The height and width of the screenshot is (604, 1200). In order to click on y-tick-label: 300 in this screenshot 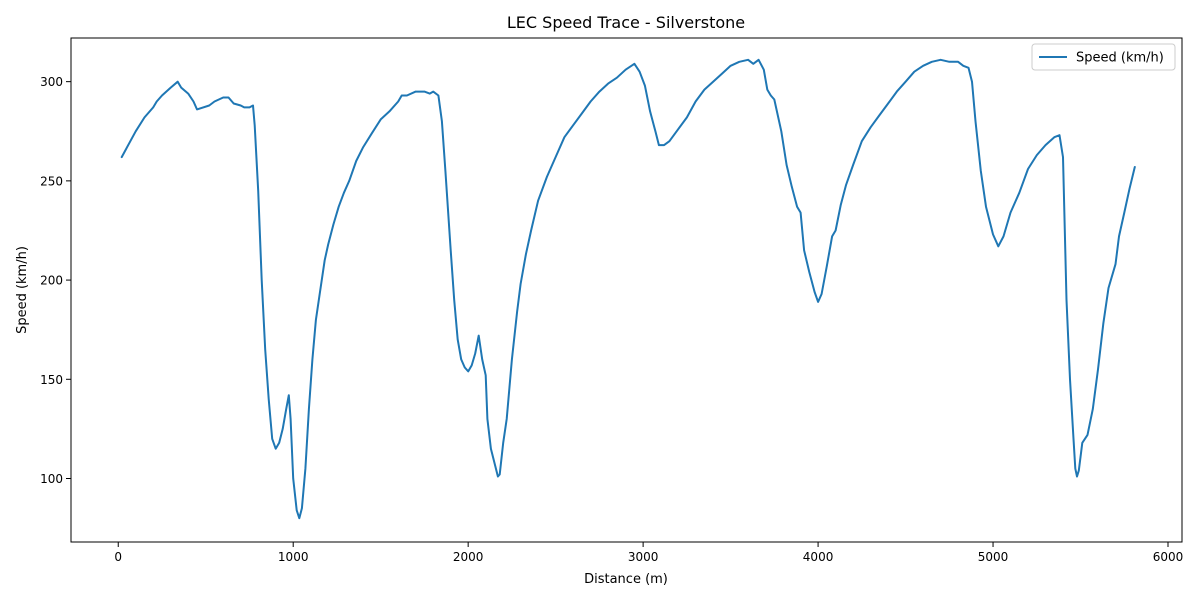, I will do `click(51, 82)`.